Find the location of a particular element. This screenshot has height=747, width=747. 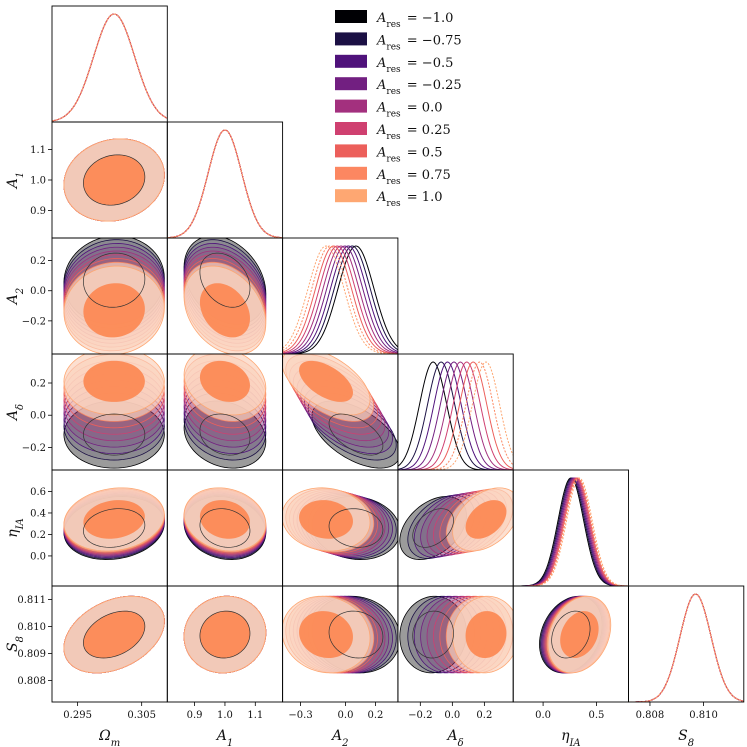

y-axis-label-Ad: Aδ is located at coordinates (15, 413).